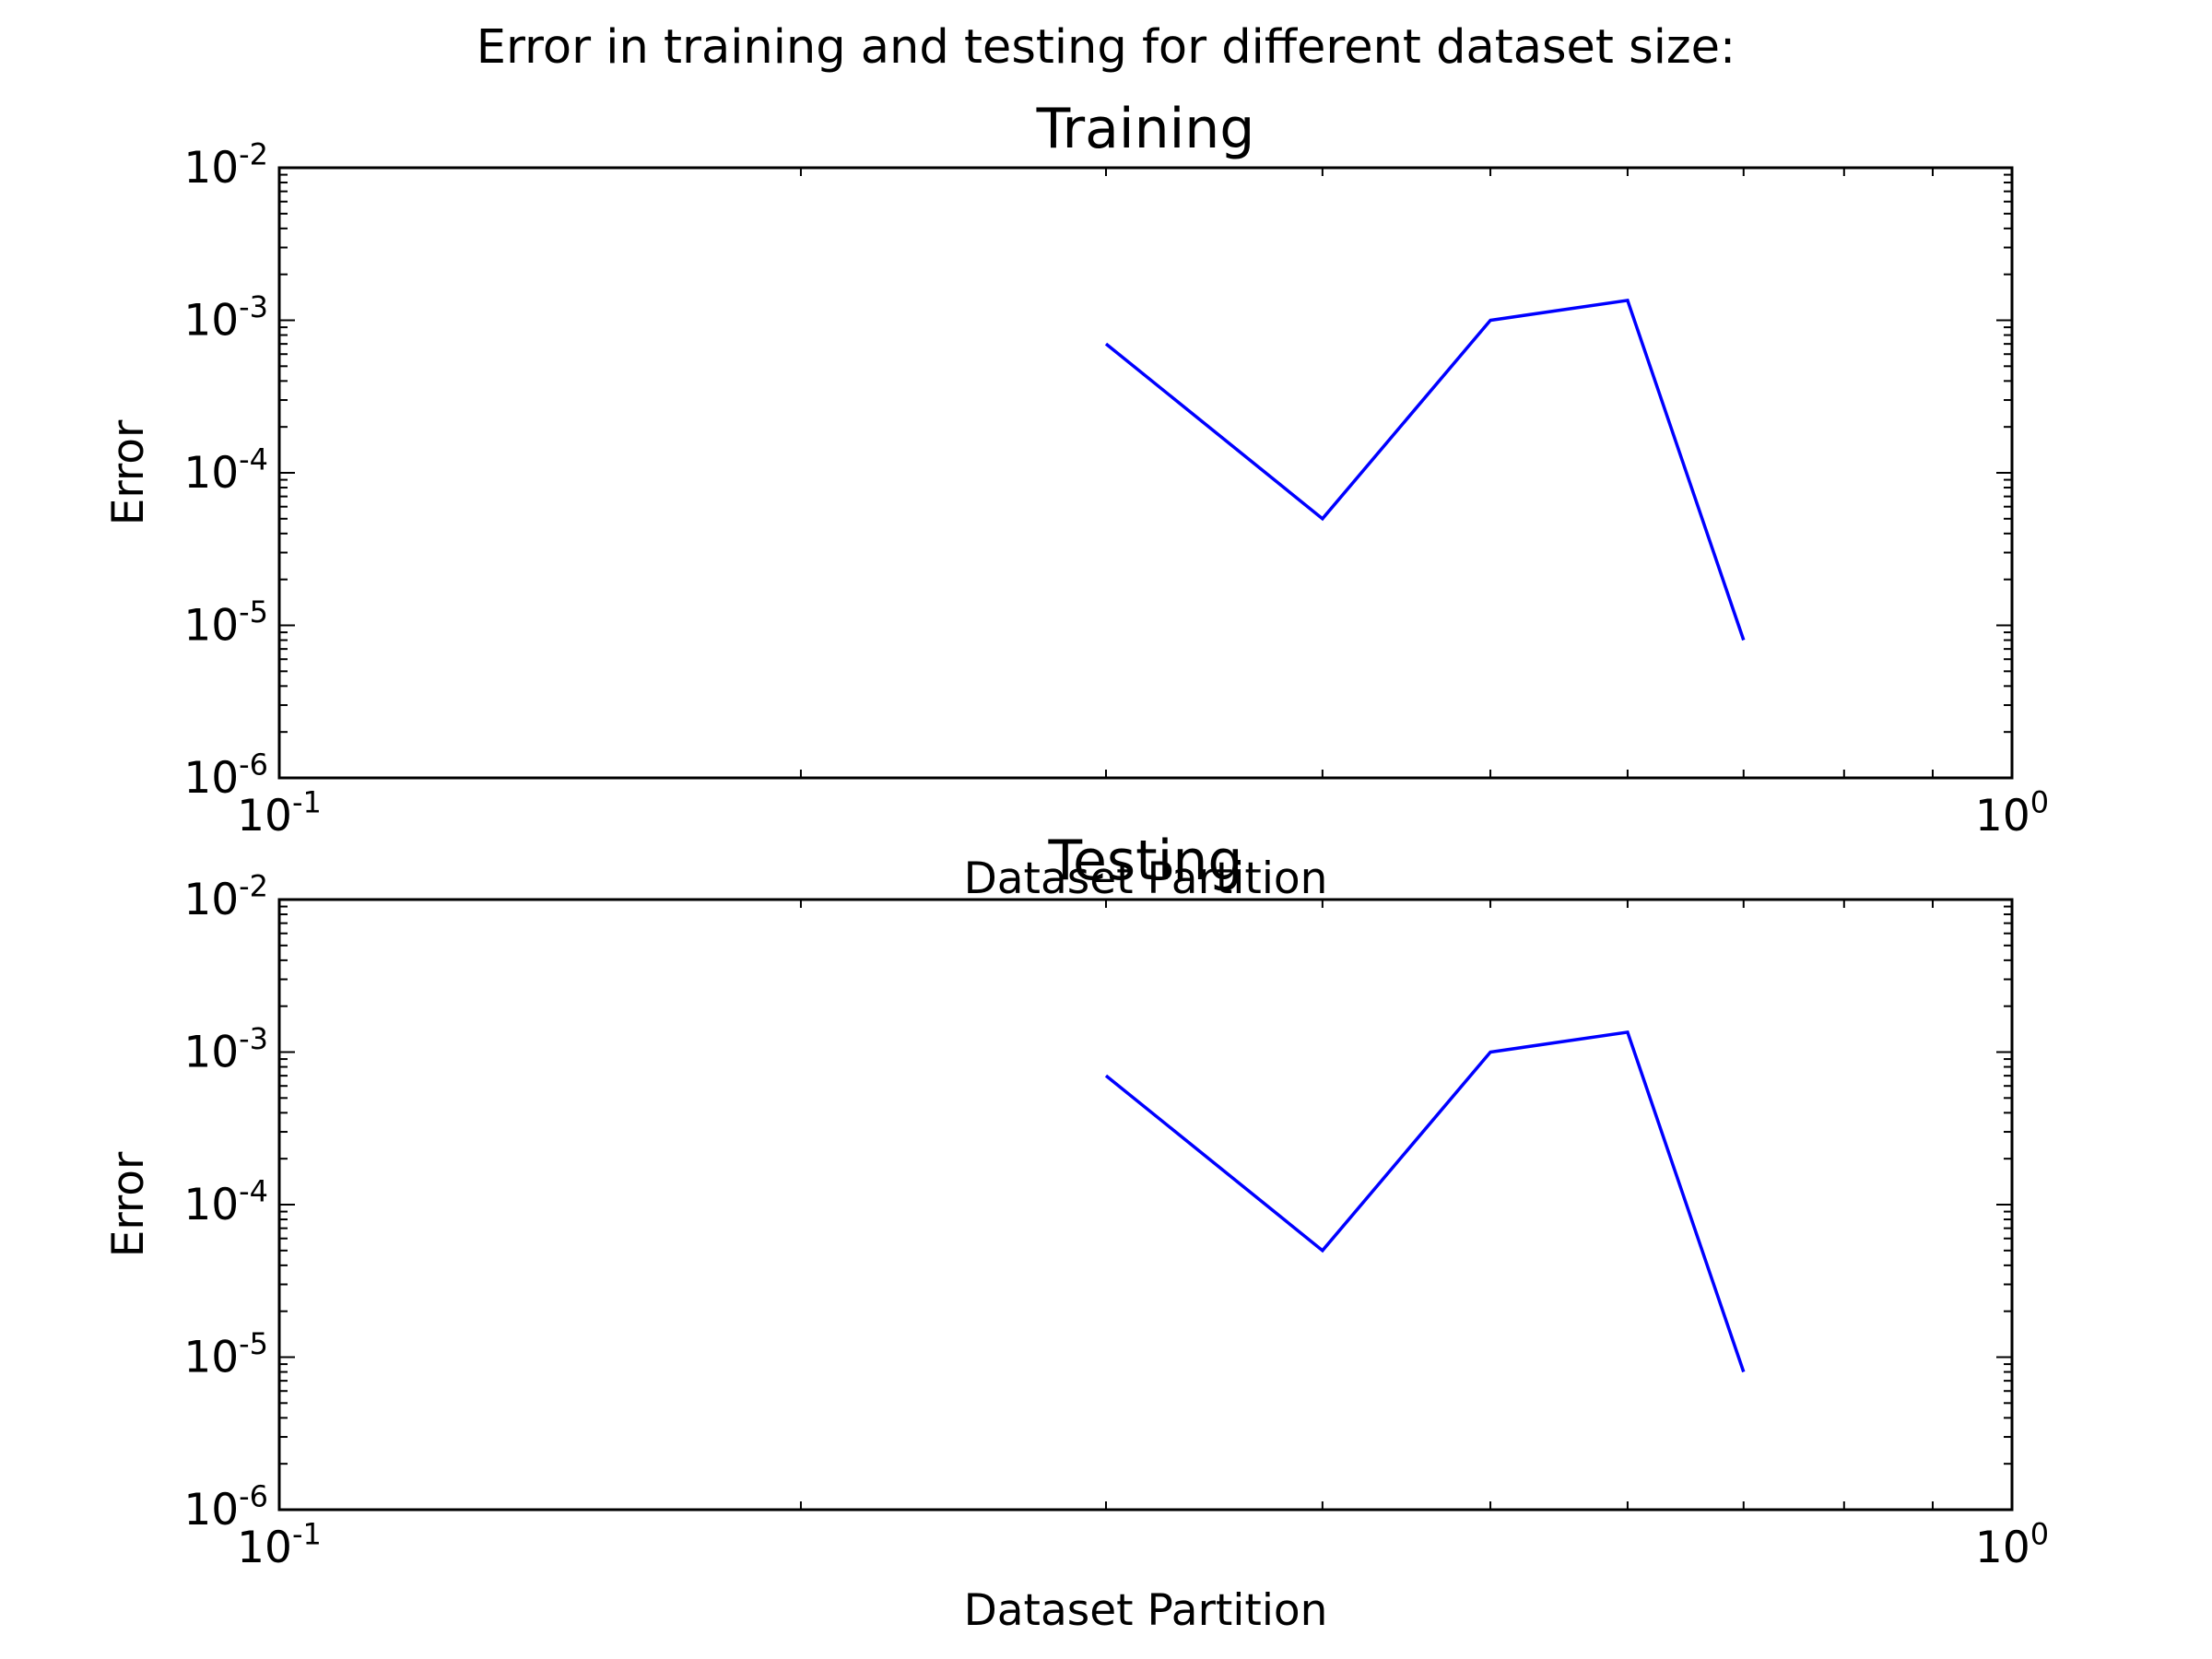 This screenshot has width=2212, height=1659. I want to click on subplot-title: Training, so click(1145, 129).